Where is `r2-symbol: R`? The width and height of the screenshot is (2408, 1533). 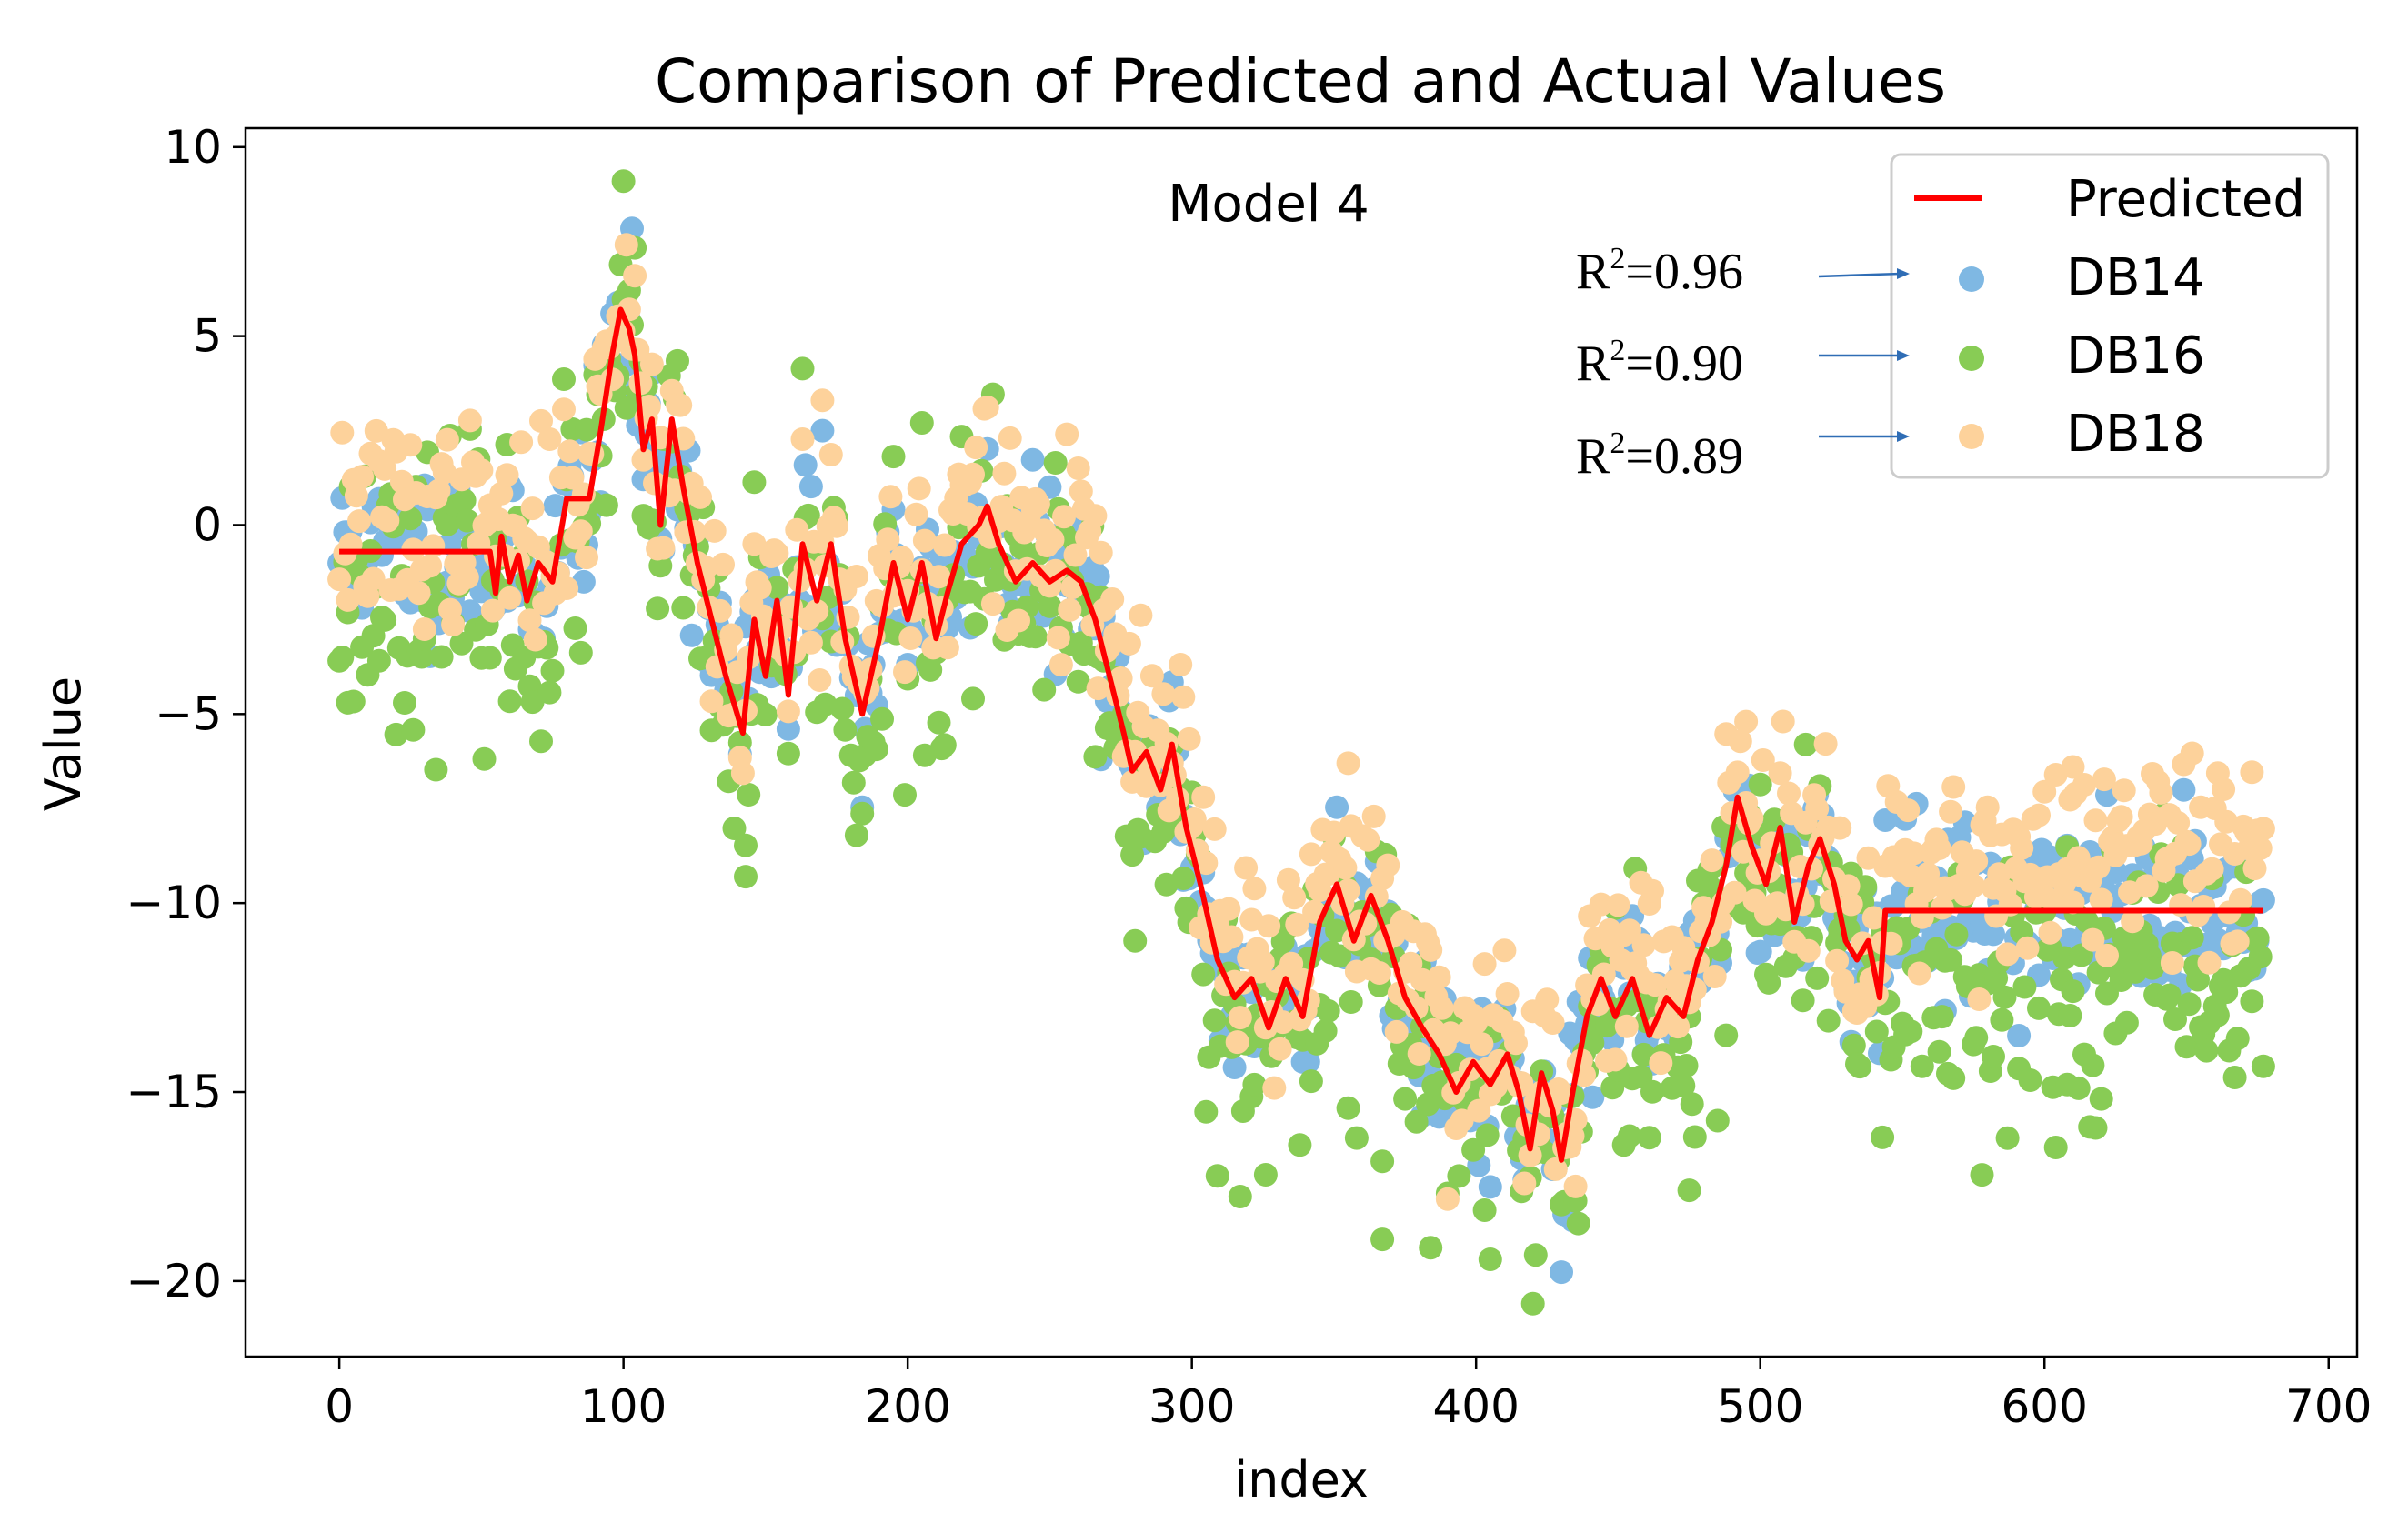 r2-symbol: R is located at coordinates (1593, 364).